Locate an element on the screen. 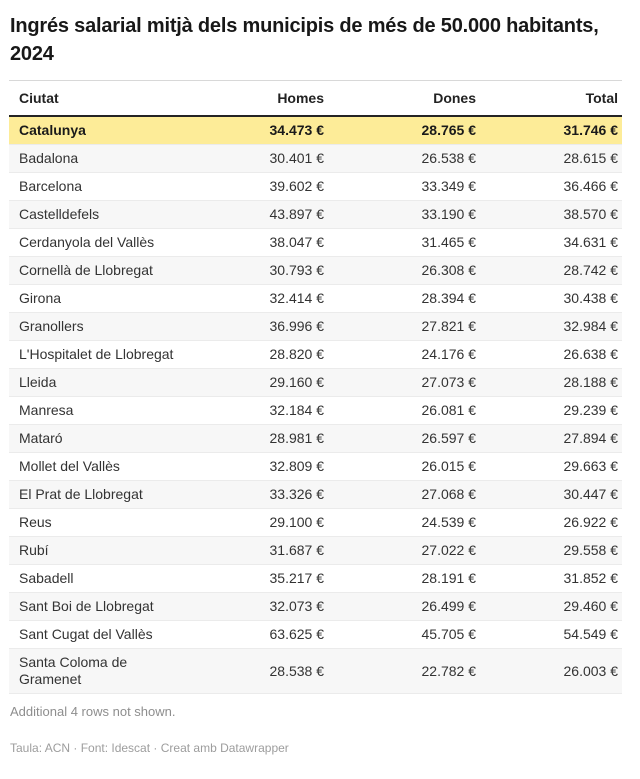  table-row: Barcelona 39.602 €33.349 €36.466 € is located at coordinates (315, 186).